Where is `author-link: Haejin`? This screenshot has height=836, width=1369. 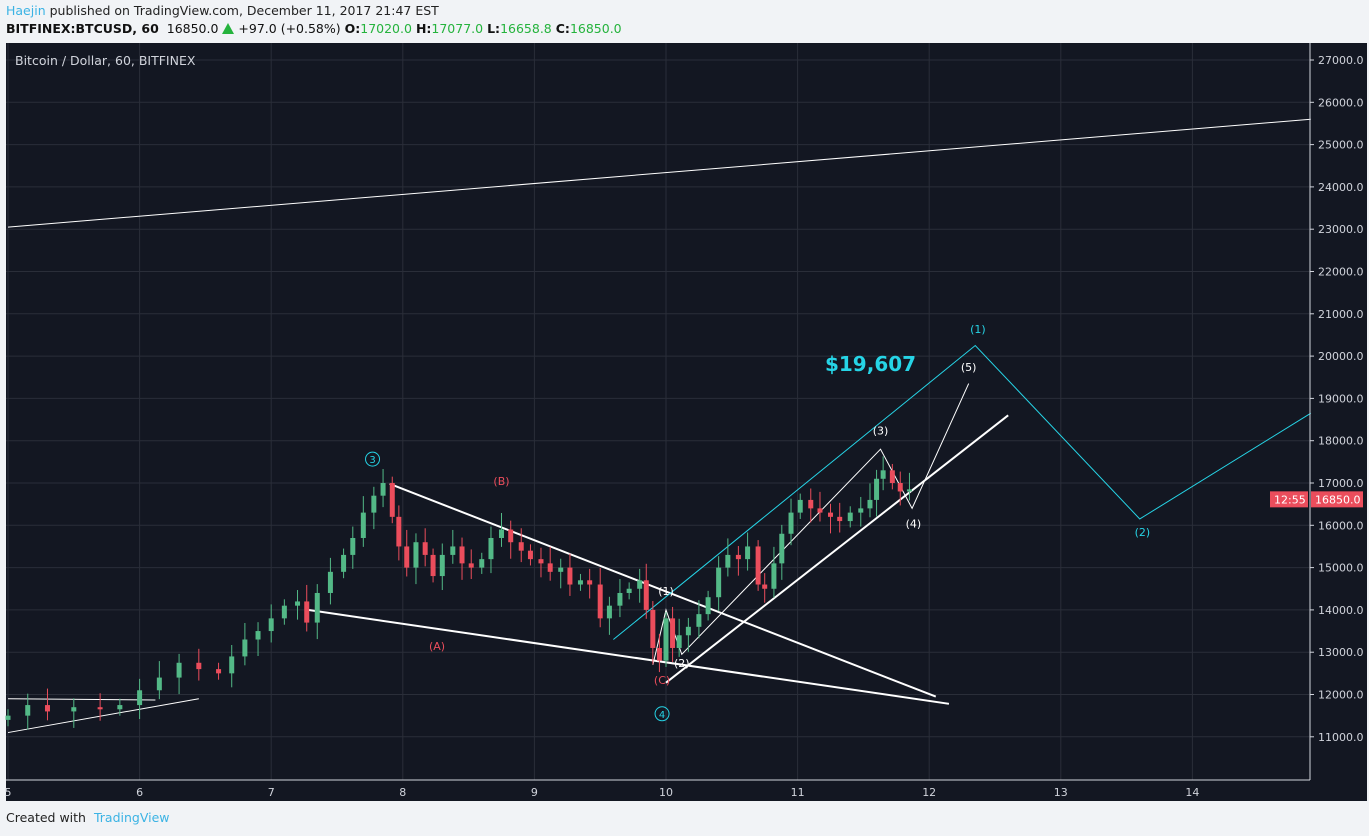 author-link: Haejin is located at coordinates (26, 10).